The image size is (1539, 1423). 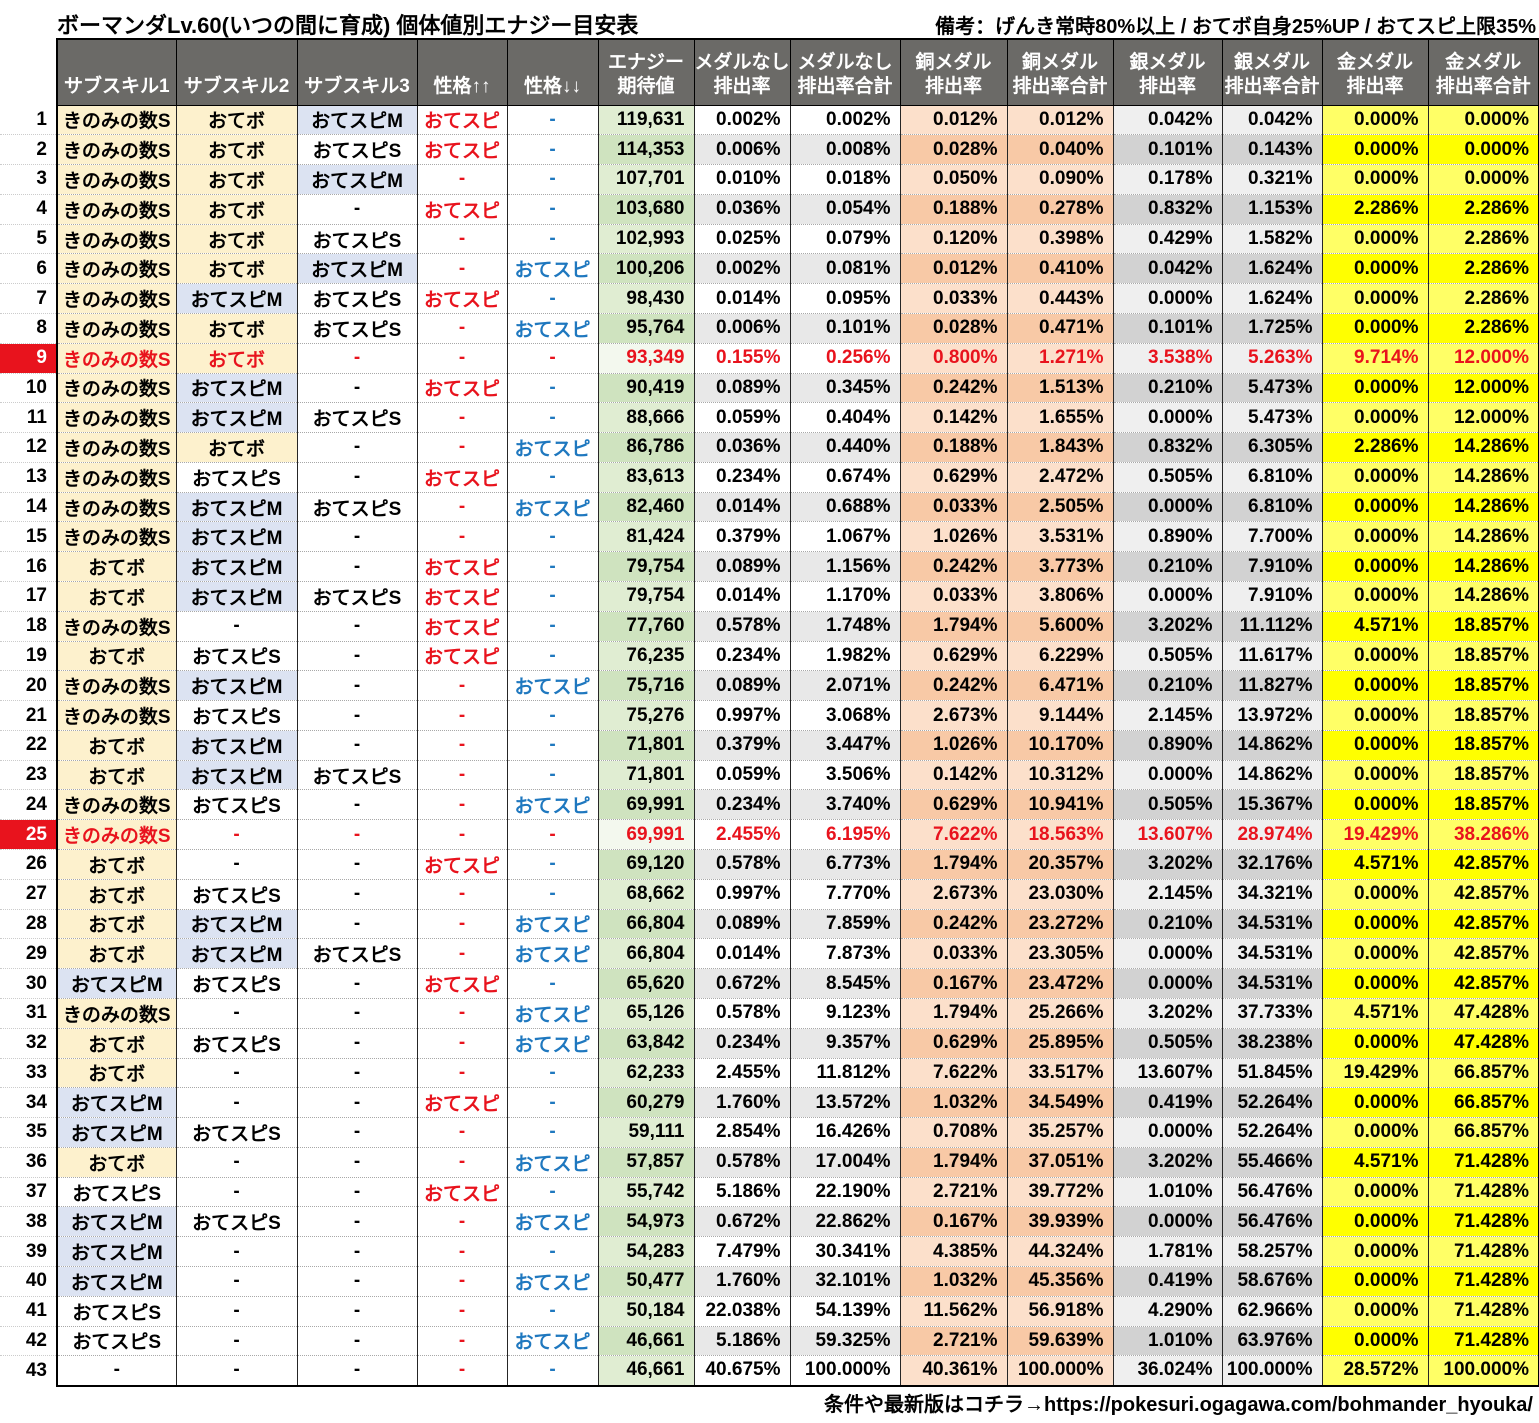 I want to click on cell-bronze-cum: 3.806%, so click(x=1059, y=596).